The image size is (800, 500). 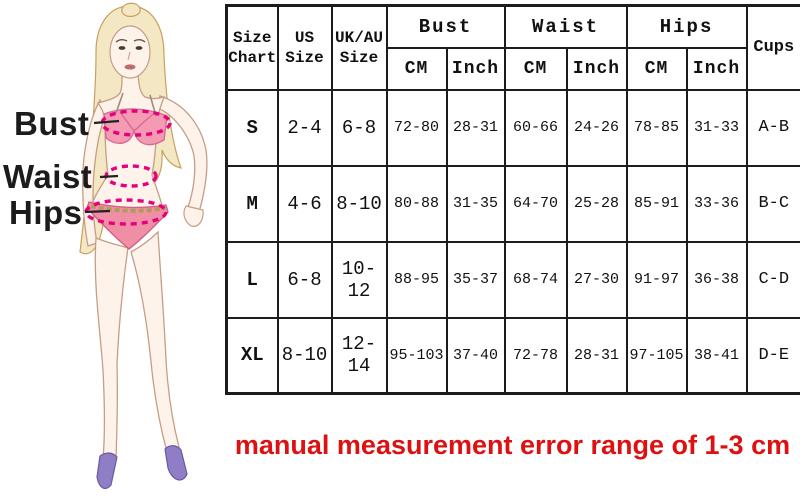 I want to click on size-cell: S, so click(x=252, y=127).